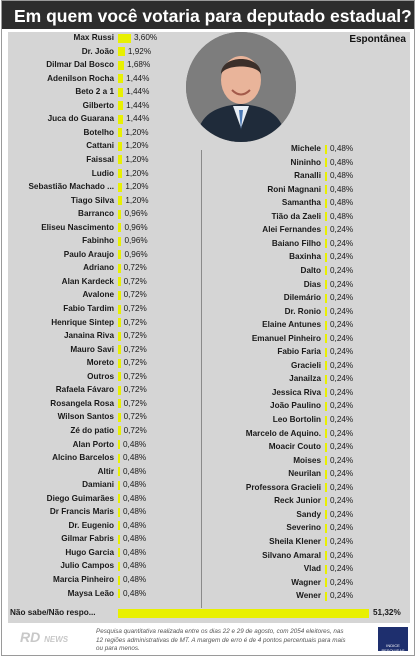 This screenshot has width=416, height=656. I want to click on bar-label: Dilemário, so click(302, 298).